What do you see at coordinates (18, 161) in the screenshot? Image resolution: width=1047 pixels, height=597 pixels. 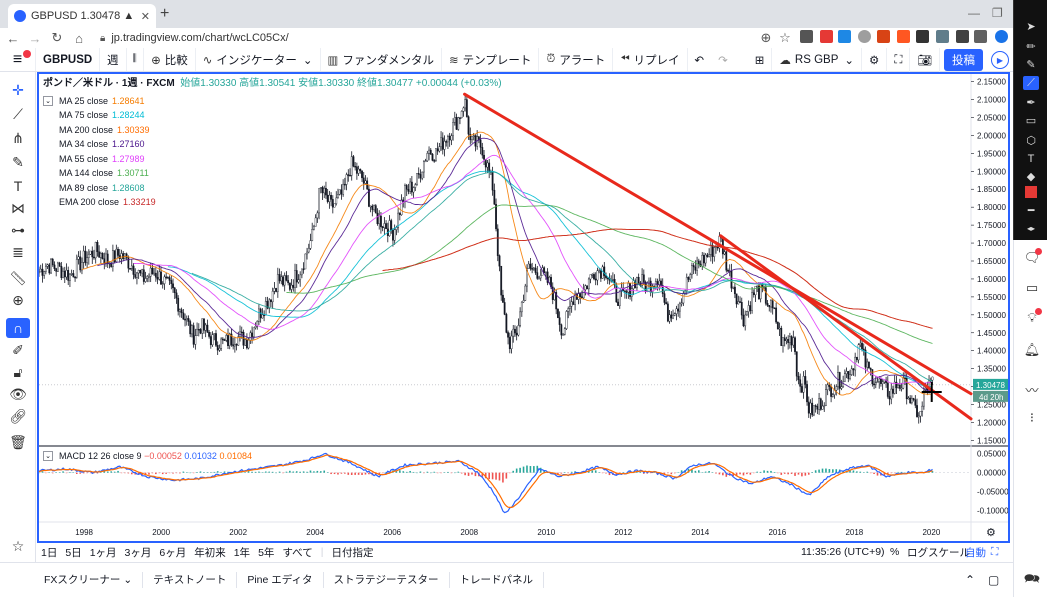 I see `brush-icon: ✎` at bounding box center [18, 161].